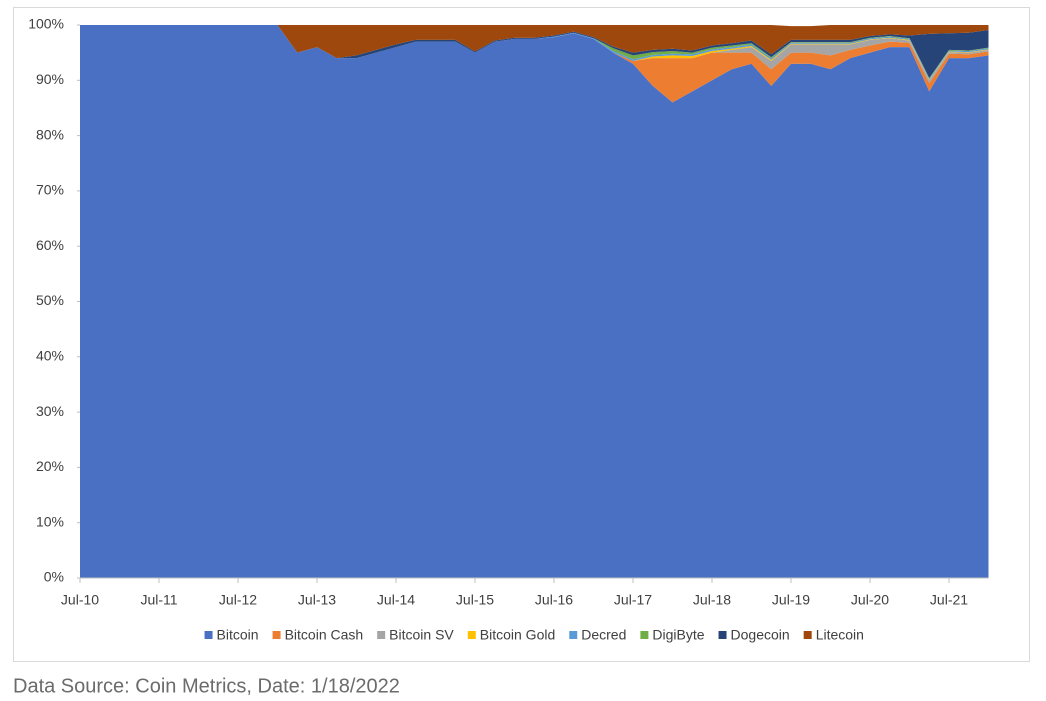 This screenshot has height=701, width=1046. I want to click on y-tick-label: 10%, so click(50, 521).